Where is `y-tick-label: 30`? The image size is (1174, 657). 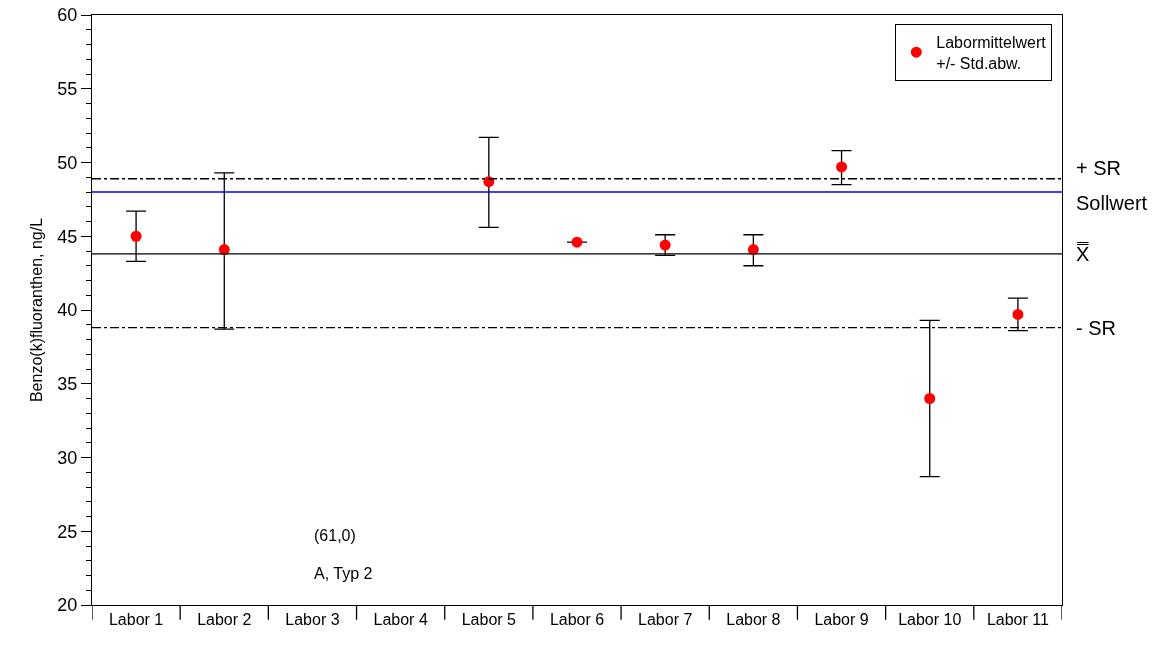 y-tick-label: 30 is located at coordinates (67, 457).